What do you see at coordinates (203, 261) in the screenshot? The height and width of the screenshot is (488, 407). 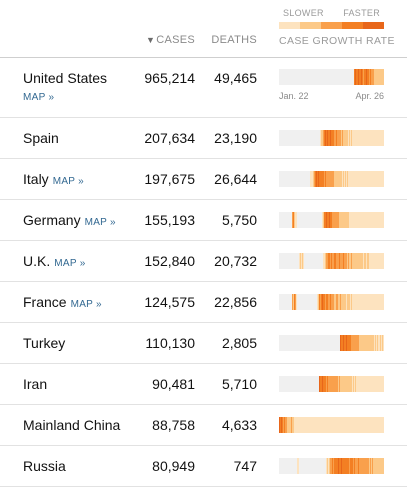 I see `table-row: U.K. MAP » 152,840 20,732` at bounding box center [203, 261].